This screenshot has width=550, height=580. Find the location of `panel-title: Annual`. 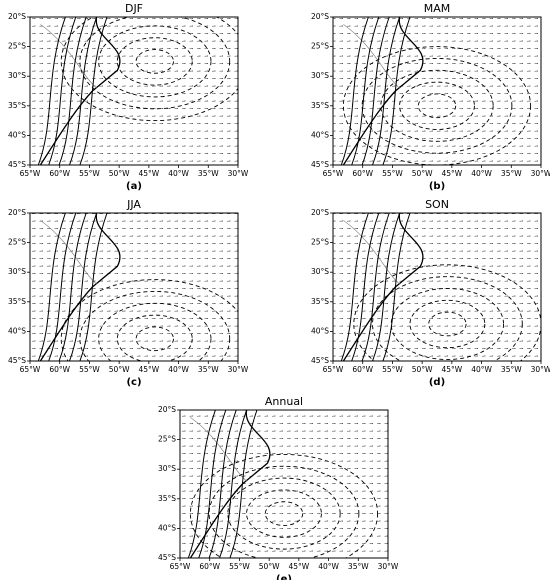

panel-title: Annual is located at coordinates (284, 401).